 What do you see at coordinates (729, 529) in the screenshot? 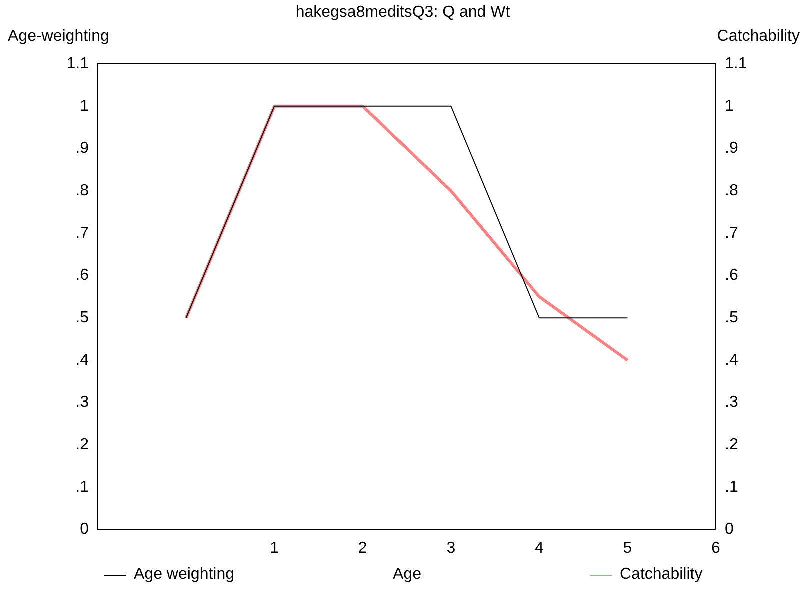
I see `y2-tick-label: 0` at bounding box center [729, 529].